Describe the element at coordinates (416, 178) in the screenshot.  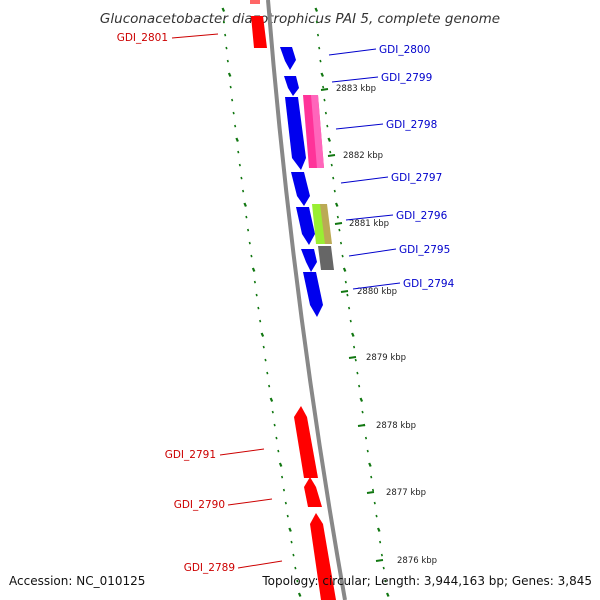
I see `gene-label-gdi-2797: GDI_2797` at that location.